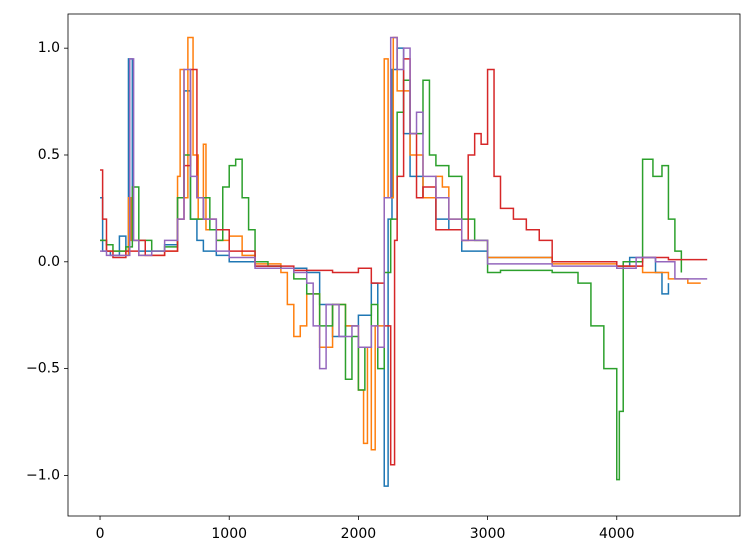  Describe the element at coordinates (49, 48) in the screenshot. I see `y-tick-label: 1.0` at that location.